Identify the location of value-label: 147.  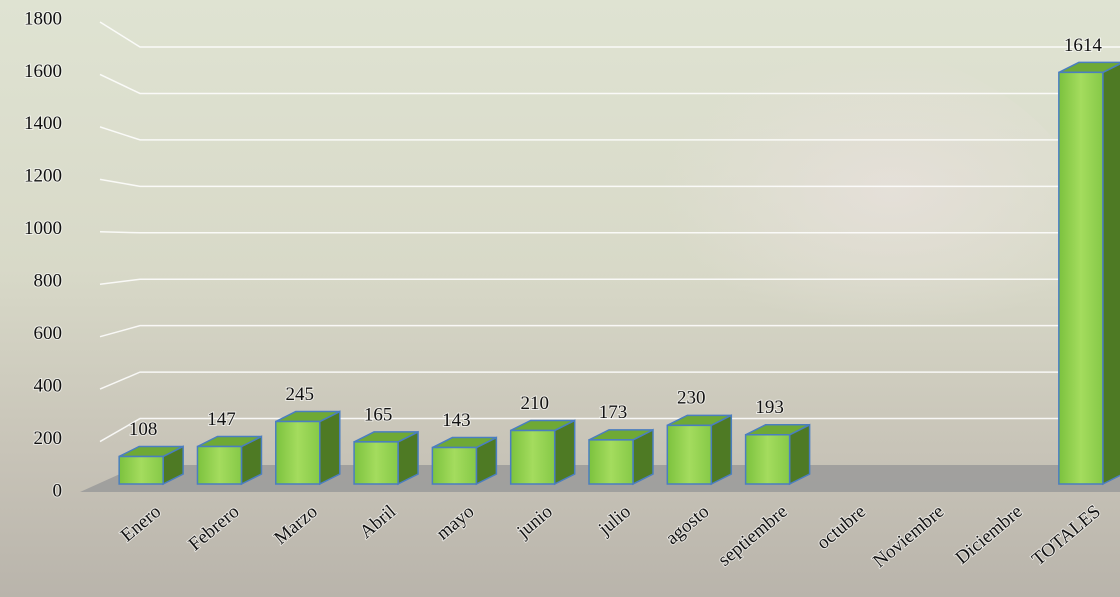
(221, 419).